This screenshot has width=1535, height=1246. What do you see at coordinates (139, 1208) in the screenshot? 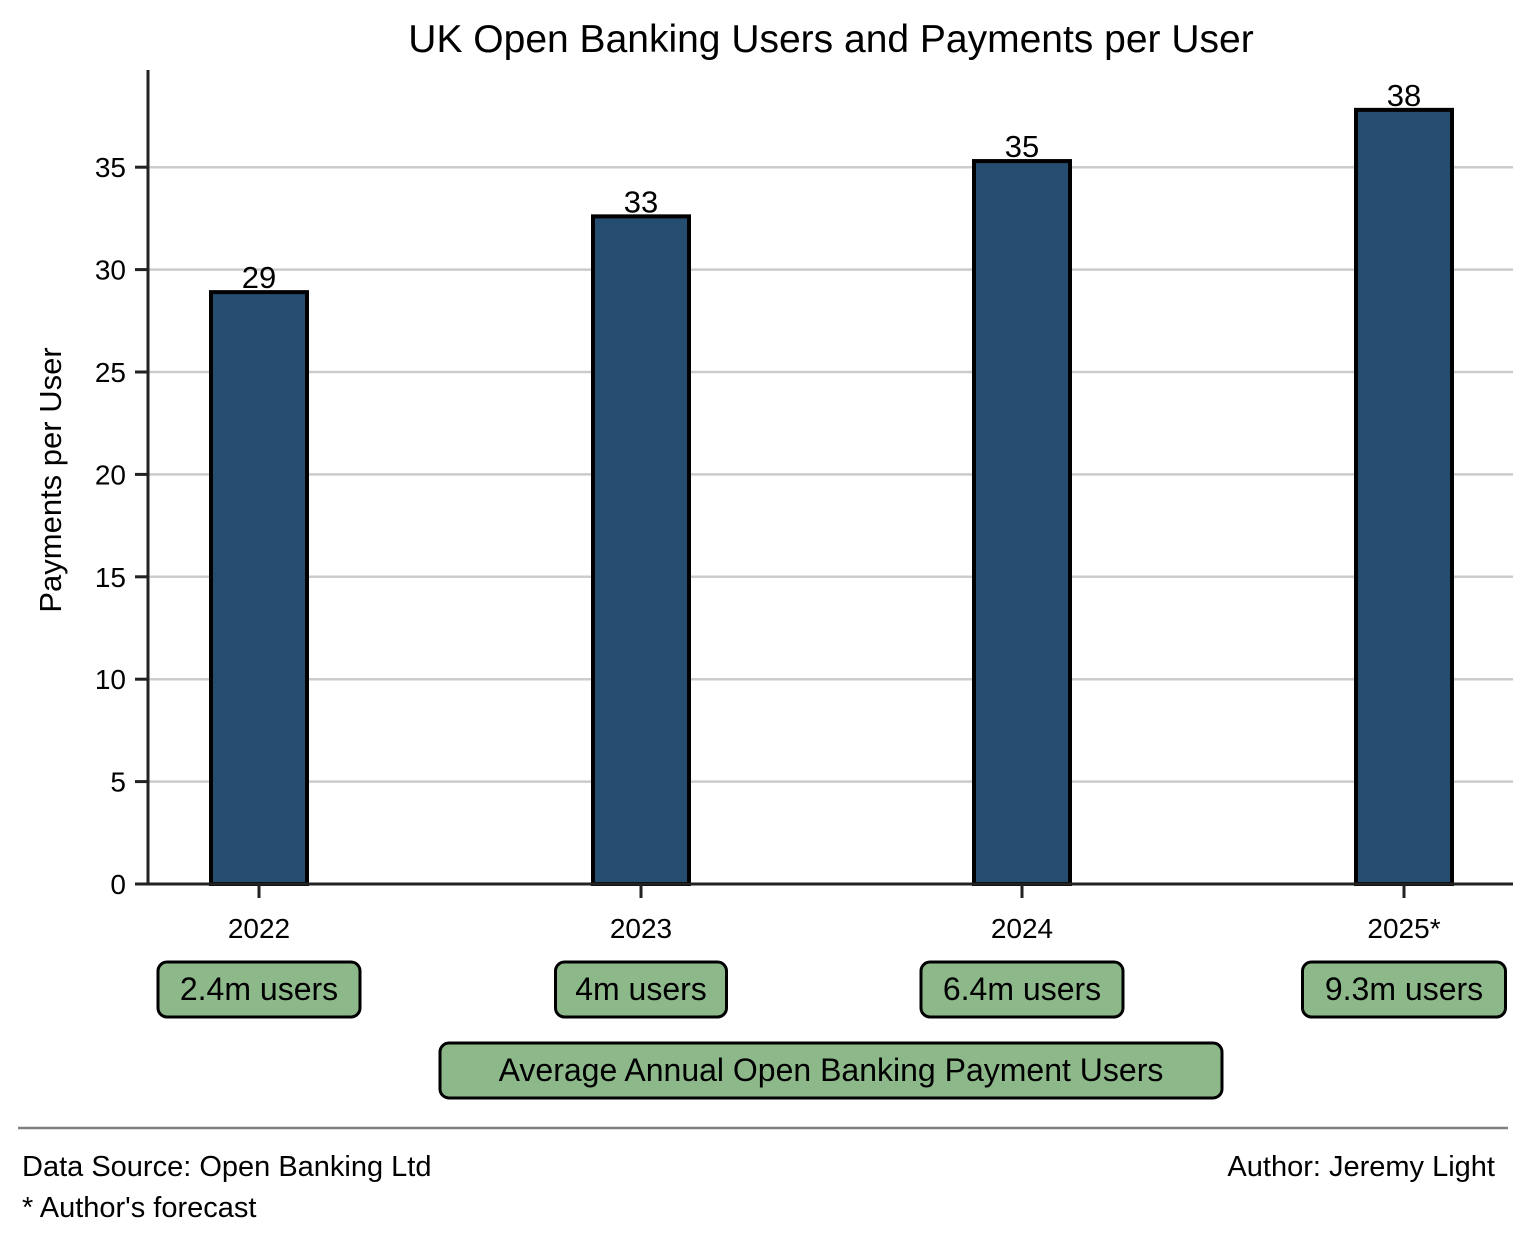
I see `forecast-note: * Author's forecast` at bounding box center [139, 1208].